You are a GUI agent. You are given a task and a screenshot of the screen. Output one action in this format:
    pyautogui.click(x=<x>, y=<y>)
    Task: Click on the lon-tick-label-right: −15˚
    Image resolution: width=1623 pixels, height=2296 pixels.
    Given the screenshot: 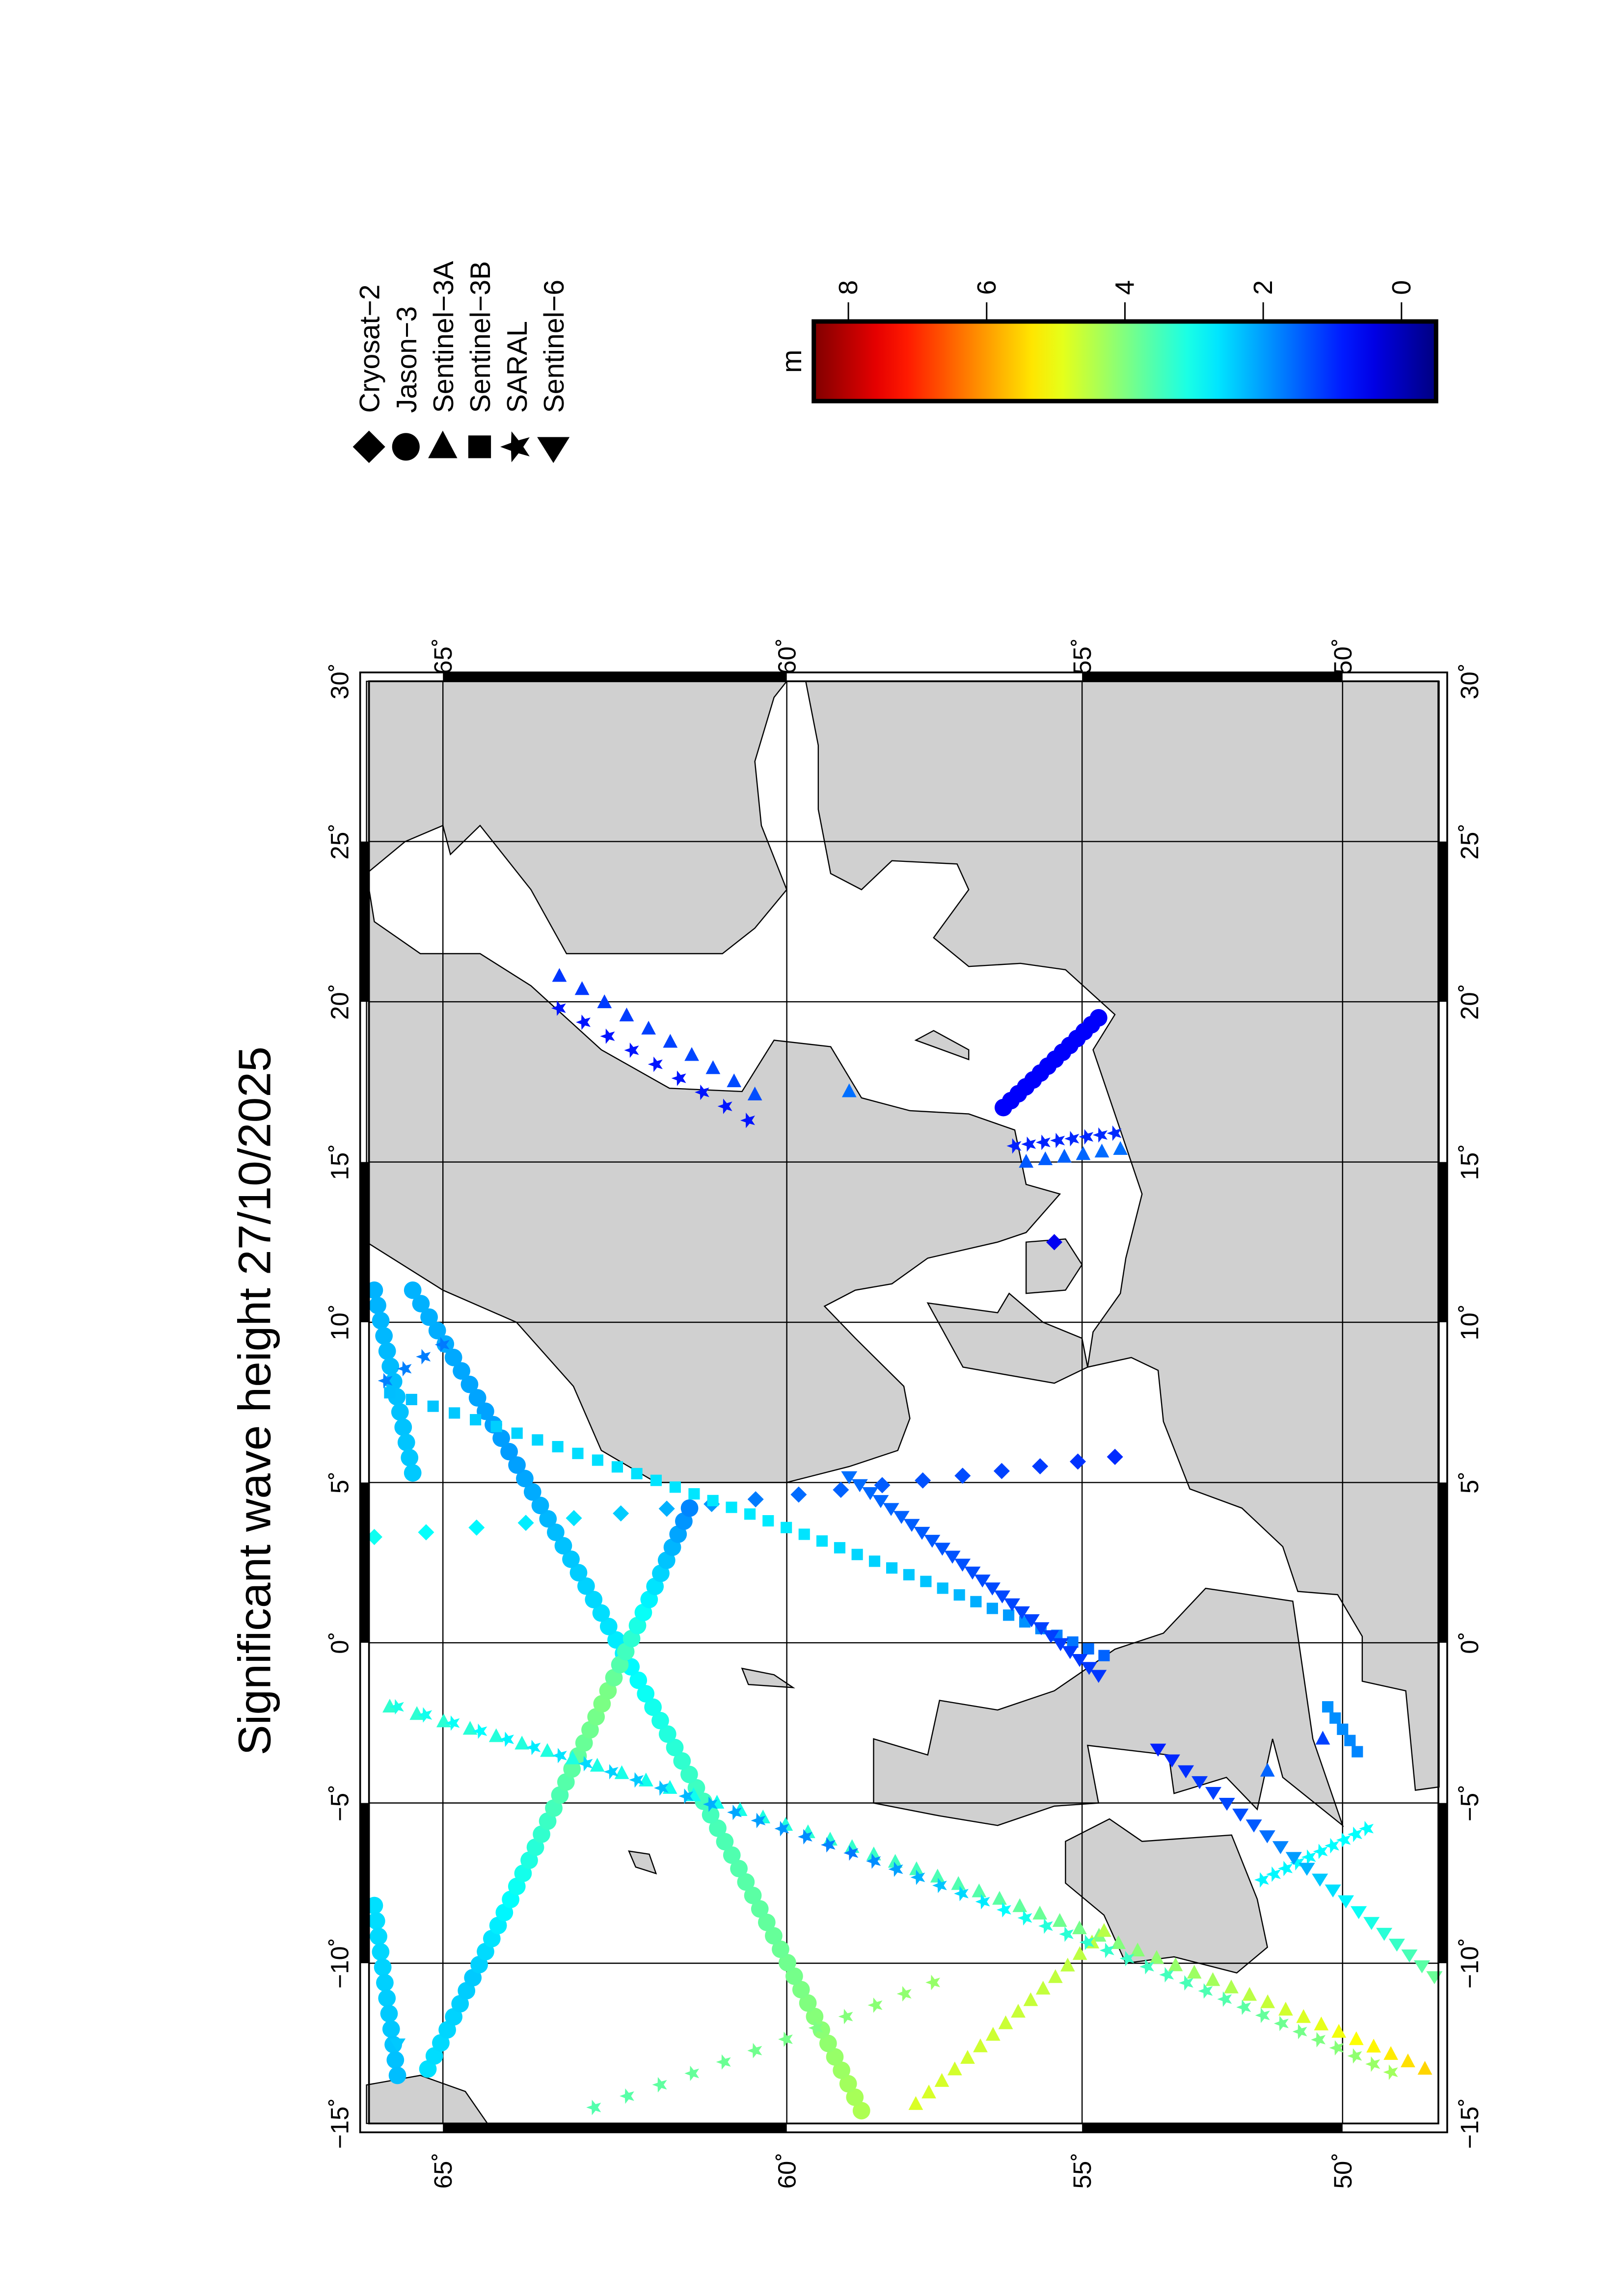 What is the action you would take?
    pyautogui.click(x=1470, y=2123)
    